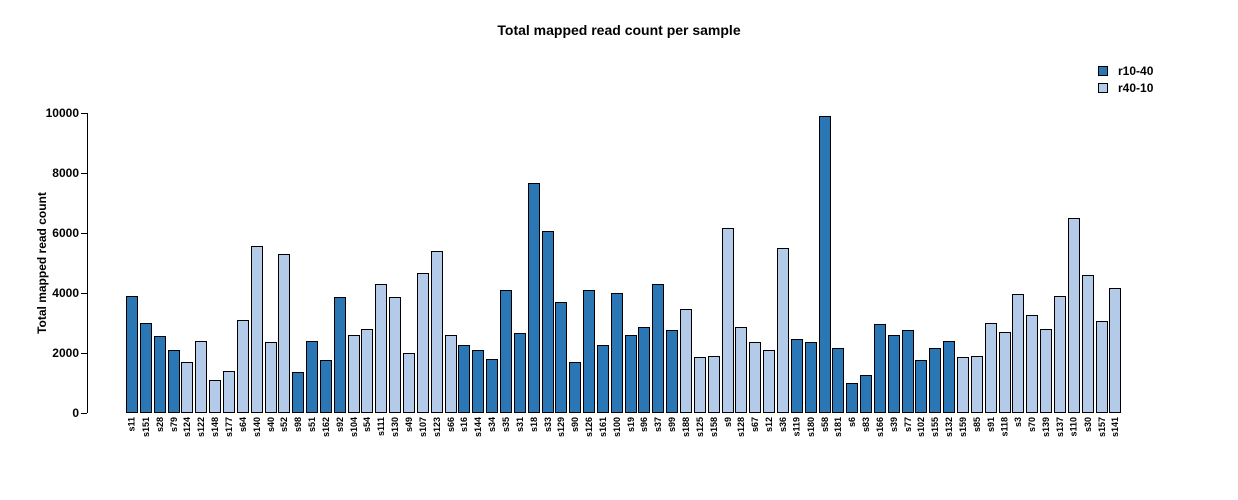 The width and height of the screenshot is (1238, 500). Describe the element at coordinates (825, 264) in the screenshot. I see `bar-s58` at that location.